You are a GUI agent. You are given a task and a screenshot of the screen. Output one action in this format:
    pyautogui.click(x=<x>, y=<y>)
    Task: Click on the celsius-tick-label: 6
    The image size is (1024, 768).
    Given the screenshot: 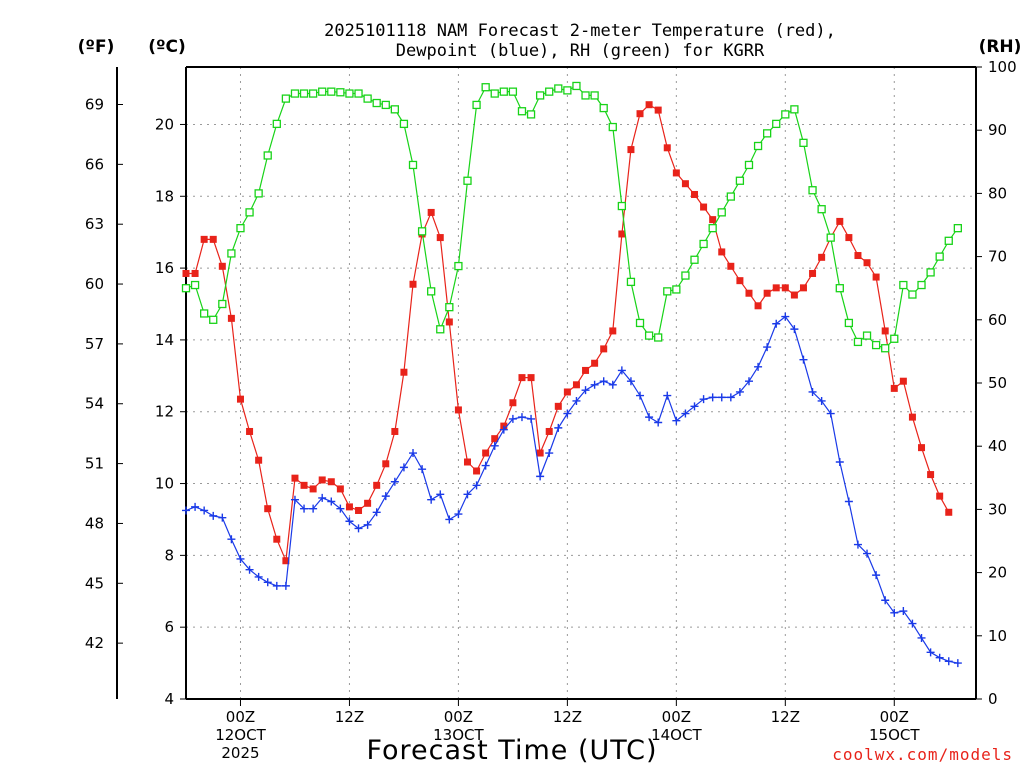 What is the action you would take?
    pyautogui.click(x=169, y=627)
    